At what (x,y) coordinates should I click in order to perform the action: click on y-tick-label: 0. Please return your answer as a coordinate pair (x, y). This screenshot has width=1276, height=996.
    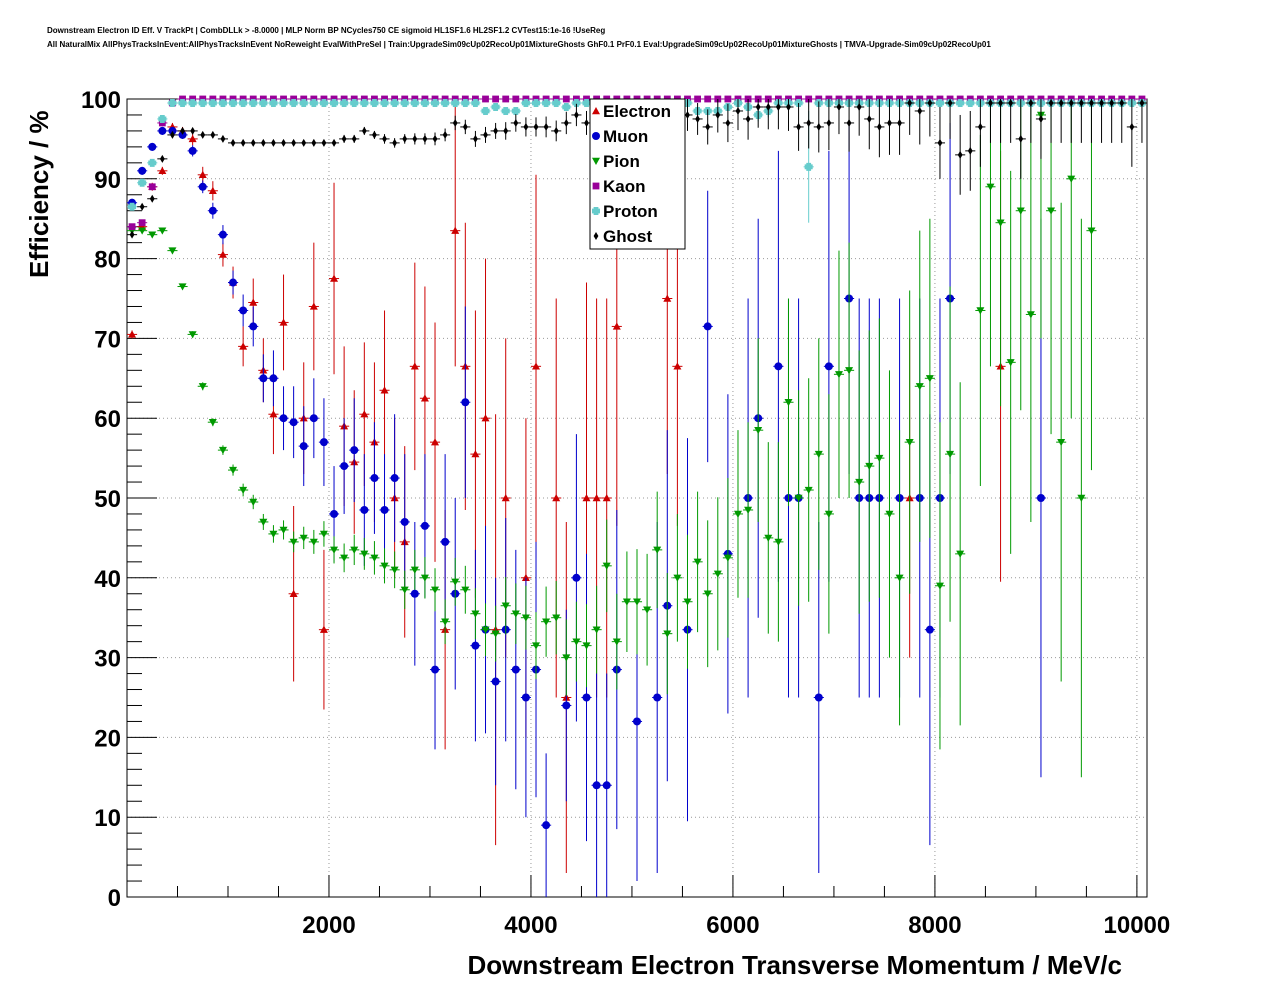
    Looking at the image, I should click on (114, 898).